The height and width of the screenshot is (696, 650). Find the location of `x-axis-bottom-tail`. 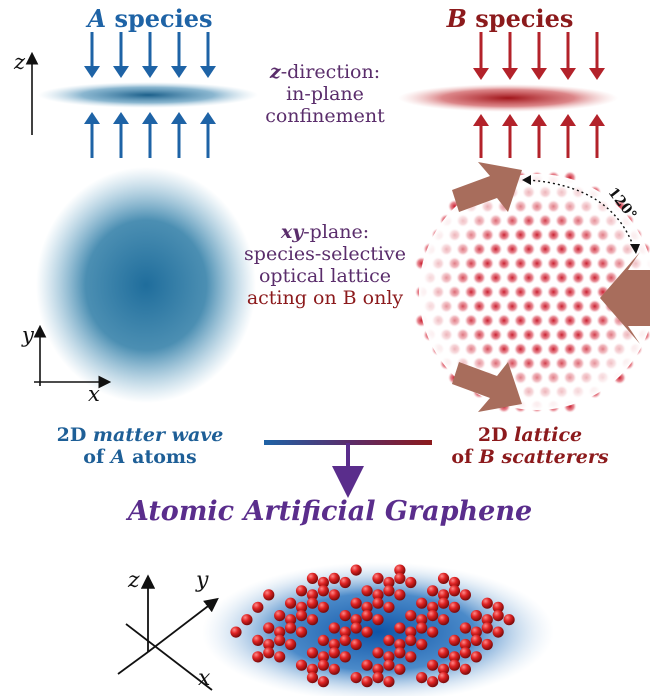

x-axis-bottom-tail is located at coordinates (133, 663).